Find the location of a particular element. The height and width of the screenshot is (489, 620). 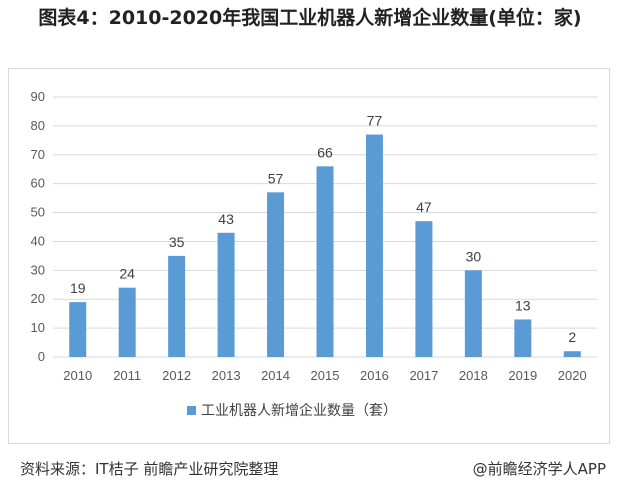

x-tick-label-2019: 2019 is located at coordinates (522, 375).